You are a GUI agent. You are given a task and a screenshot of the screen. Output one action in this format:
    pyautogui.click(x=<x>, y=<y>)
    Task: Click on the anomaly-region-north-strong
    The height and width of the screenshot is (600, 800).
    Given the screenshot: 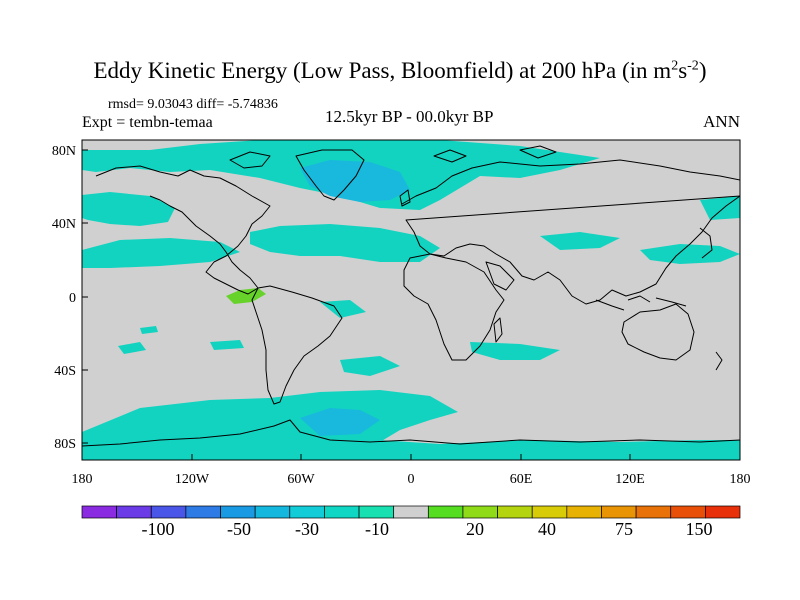 What is the action you would take?
    pyautogui.click(x=355, y=181)
    